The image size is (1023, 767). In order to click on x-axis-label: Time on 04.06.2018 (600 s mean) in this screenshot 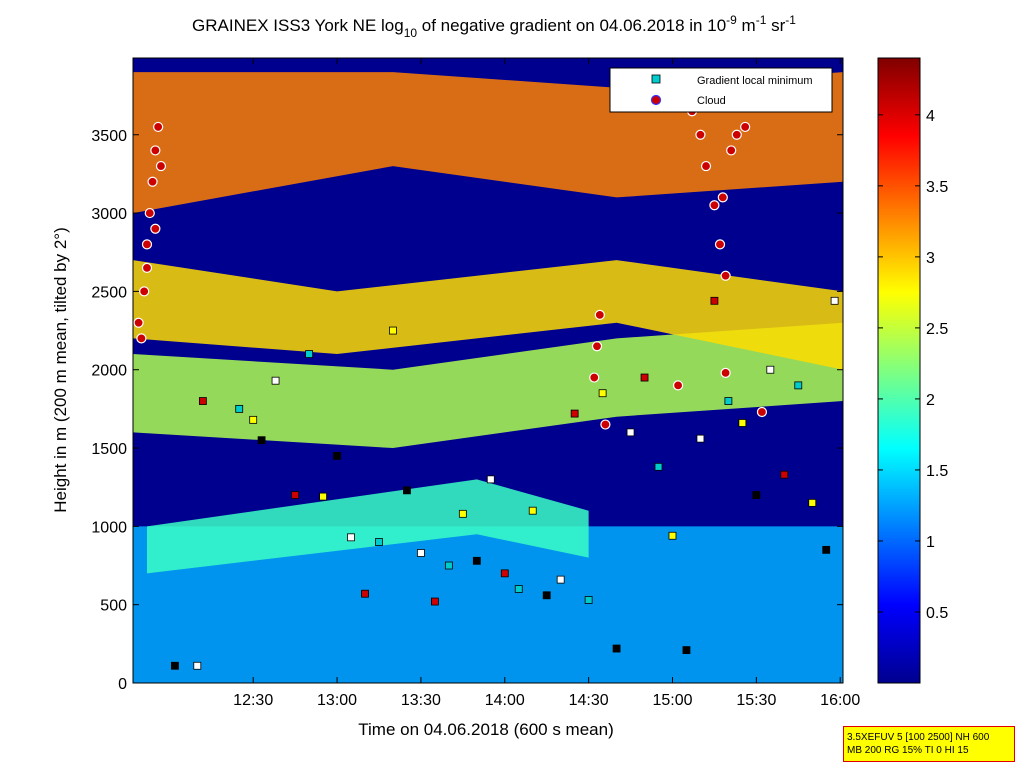, I will do `click(485, 729)`.